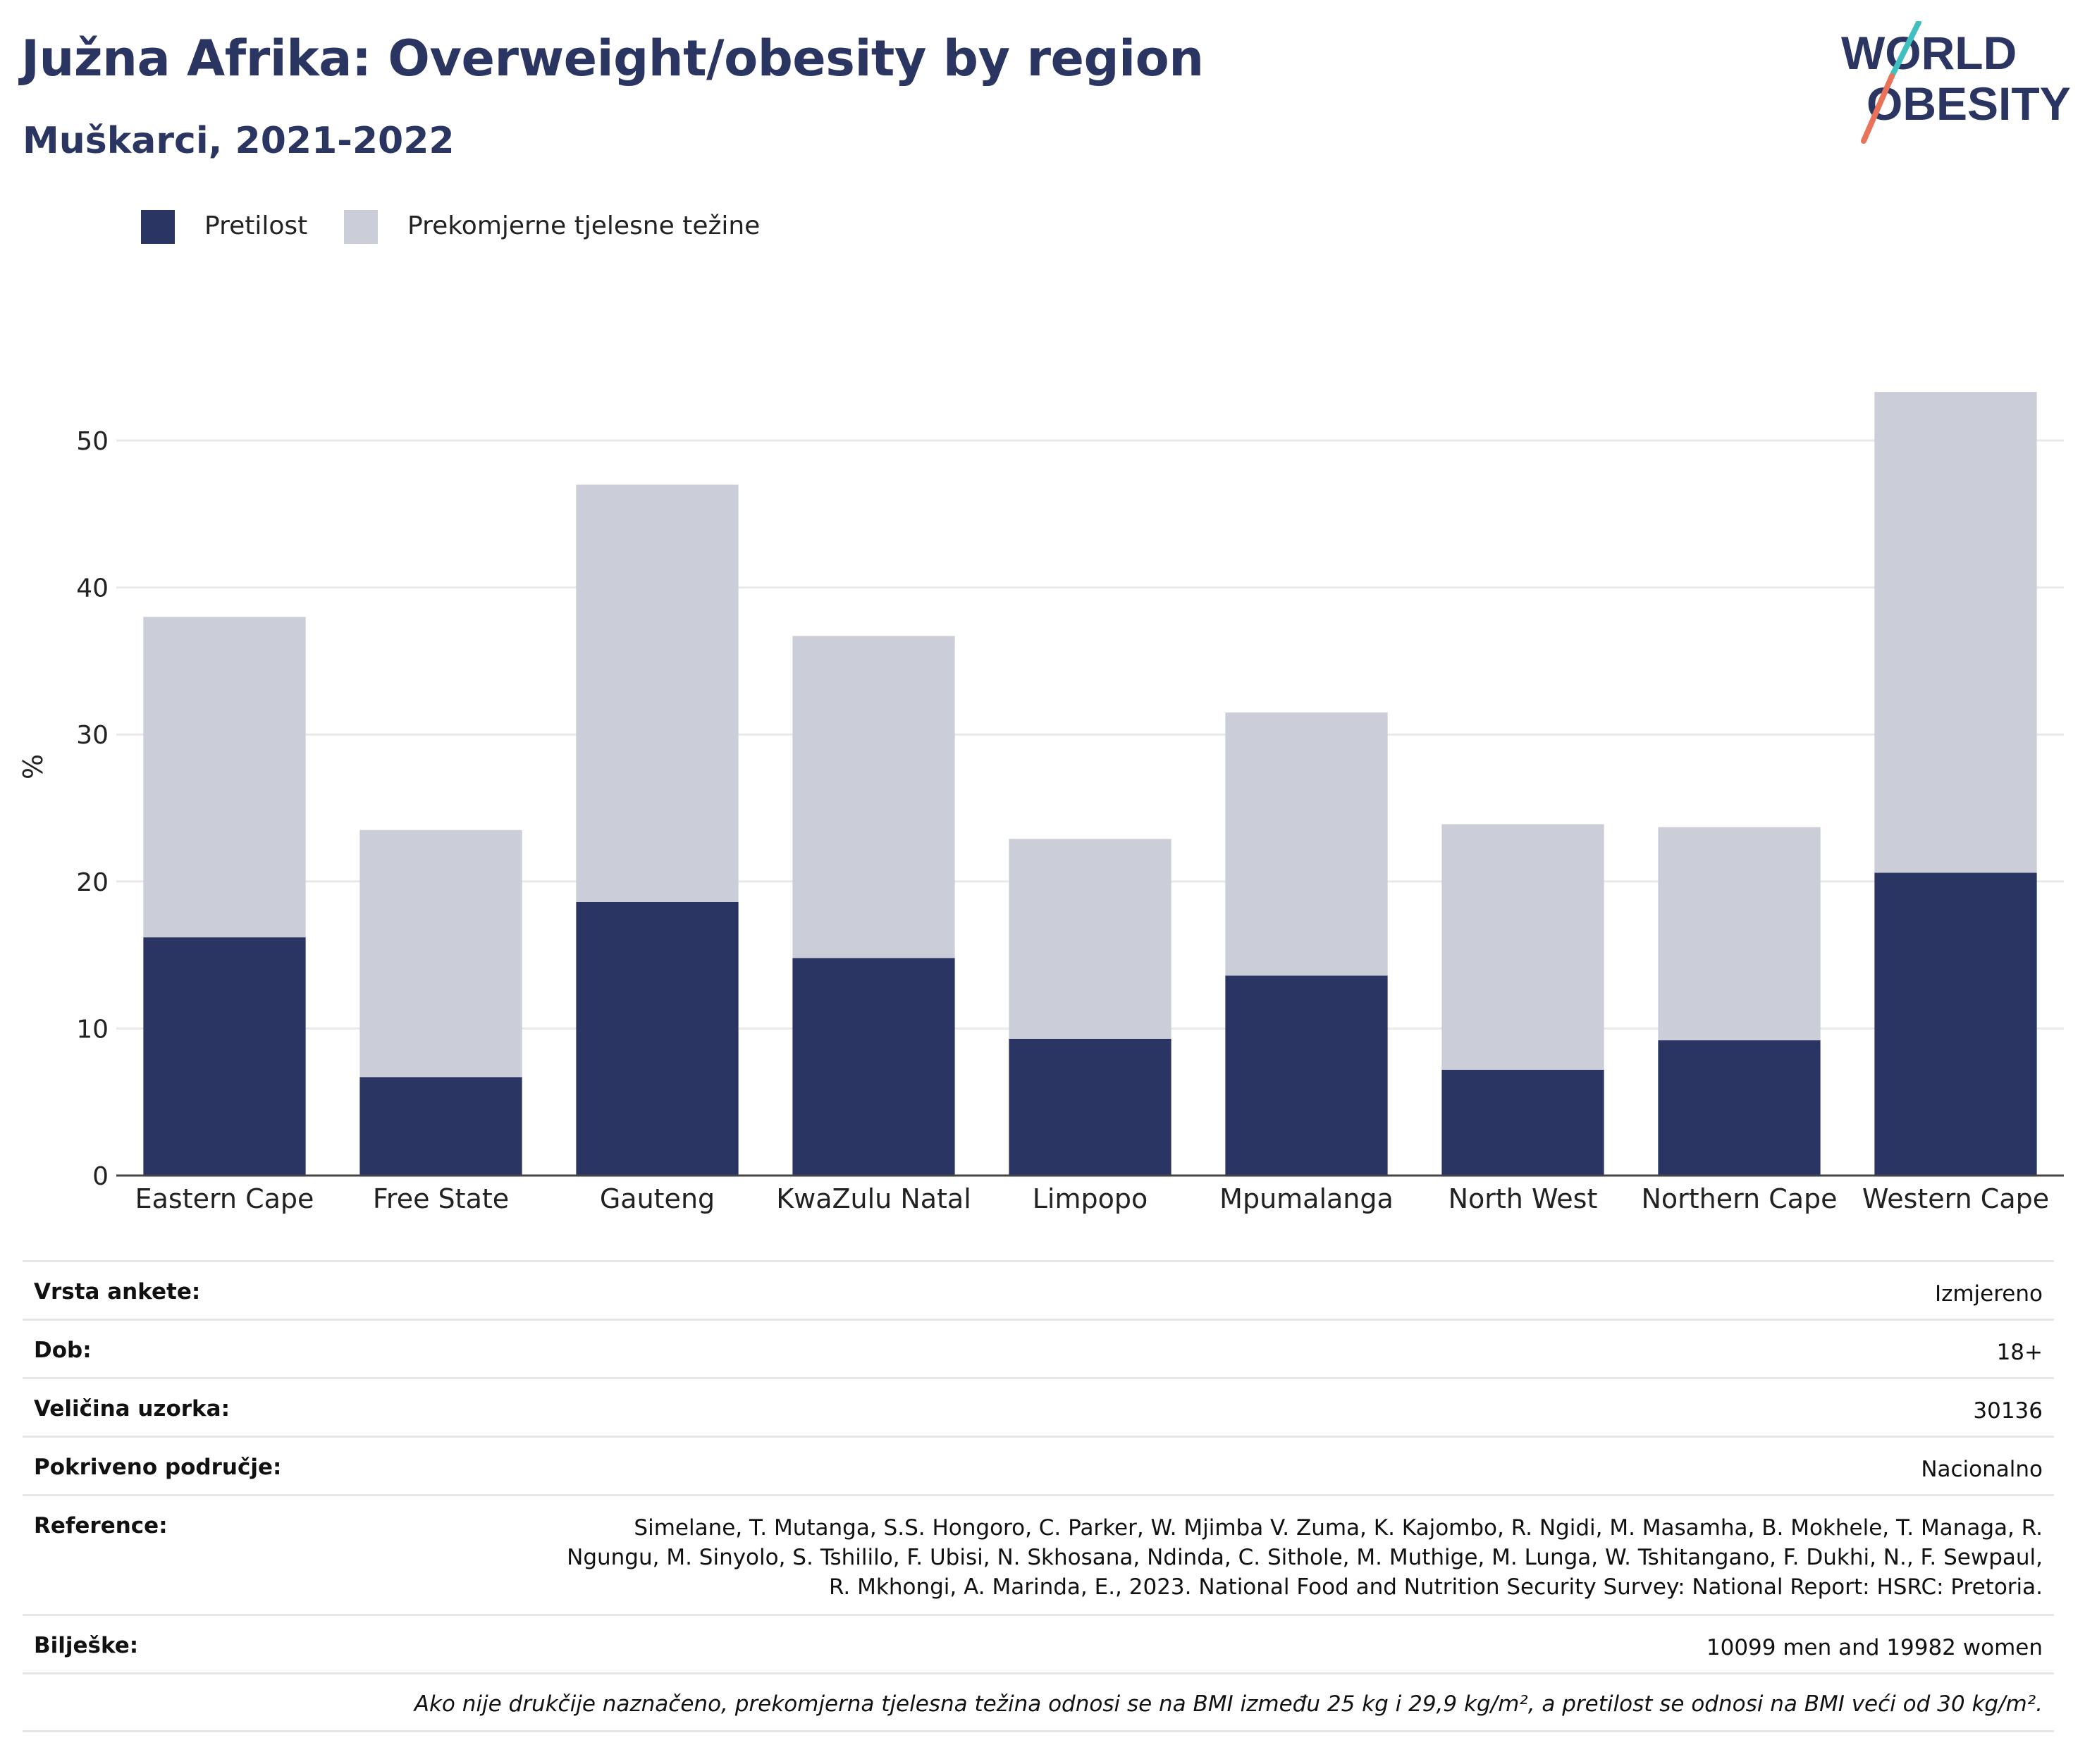 The image size is (2085, 1764). I want to click on x-tick-label: Mpumalanga, so click(1306, 1198).